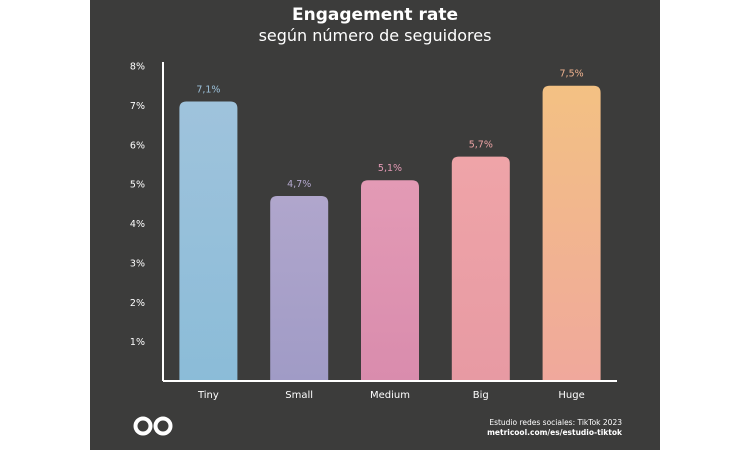 This screenshot has width=750, height=450. Describe the element at coordinates (137, 342) in the screenshot. I see `y-tick-label: 1%` at that location.